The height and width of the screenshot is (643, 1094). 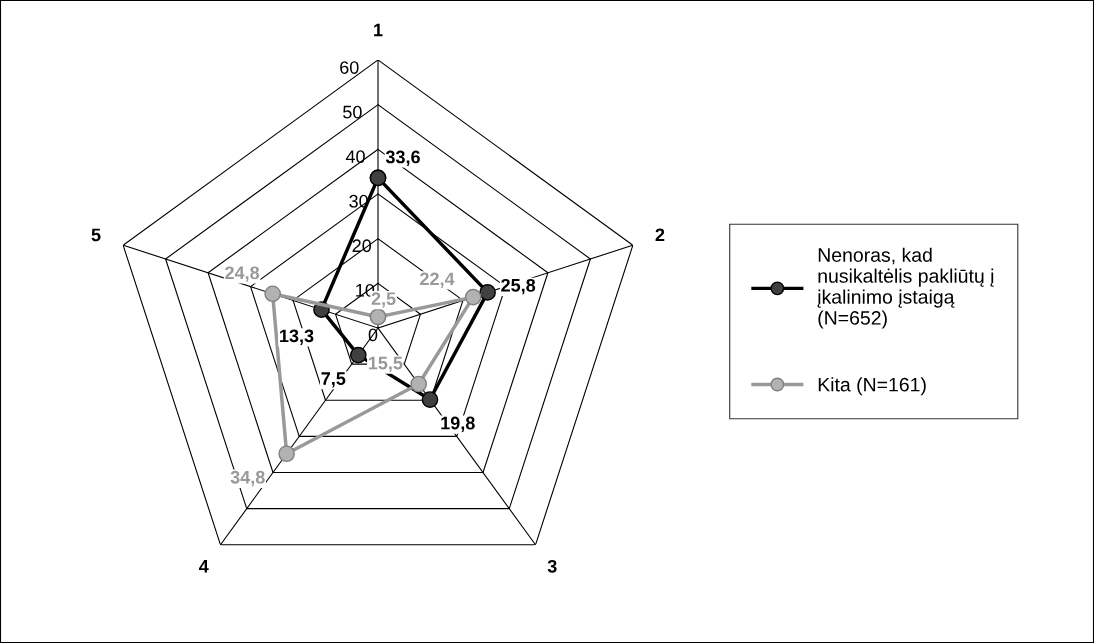 I want to click on y-tick-label: 60, so click(x=349, y=67).